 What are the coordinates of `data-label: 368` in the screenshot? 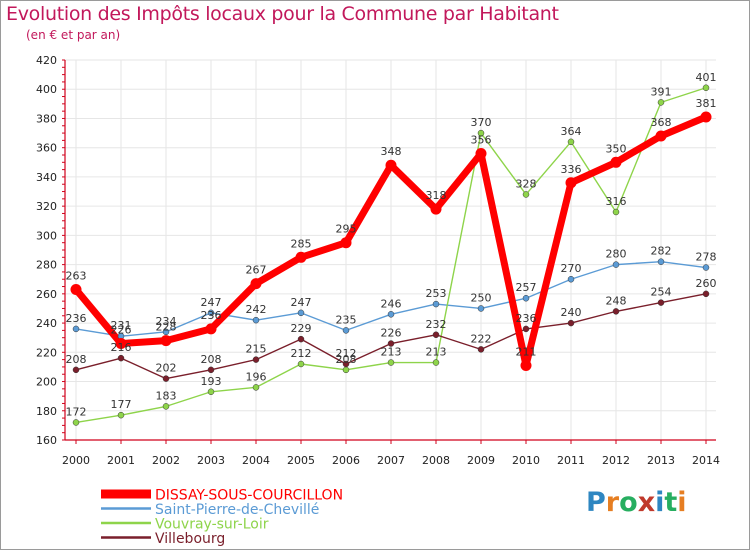 It's located at (661, 122).